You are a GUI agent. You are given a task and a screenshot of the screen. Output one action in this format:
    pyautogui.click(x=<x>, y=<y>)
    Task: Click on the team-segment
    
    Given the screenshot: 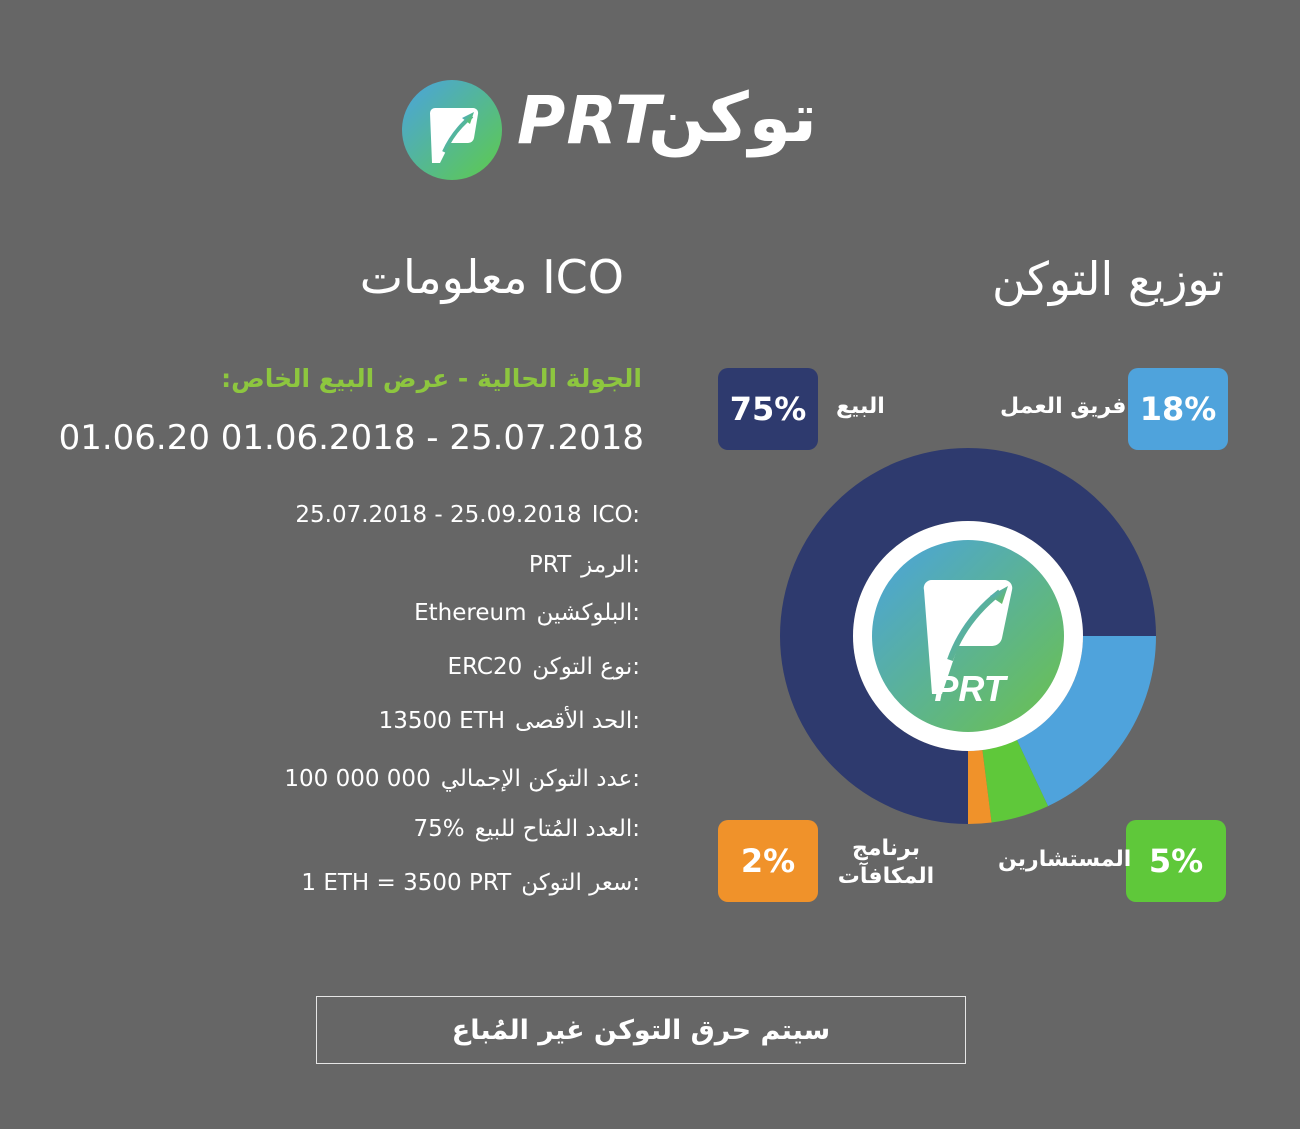 What is the action you would take?
    pyautogui.click(x=1086, y=721)
    